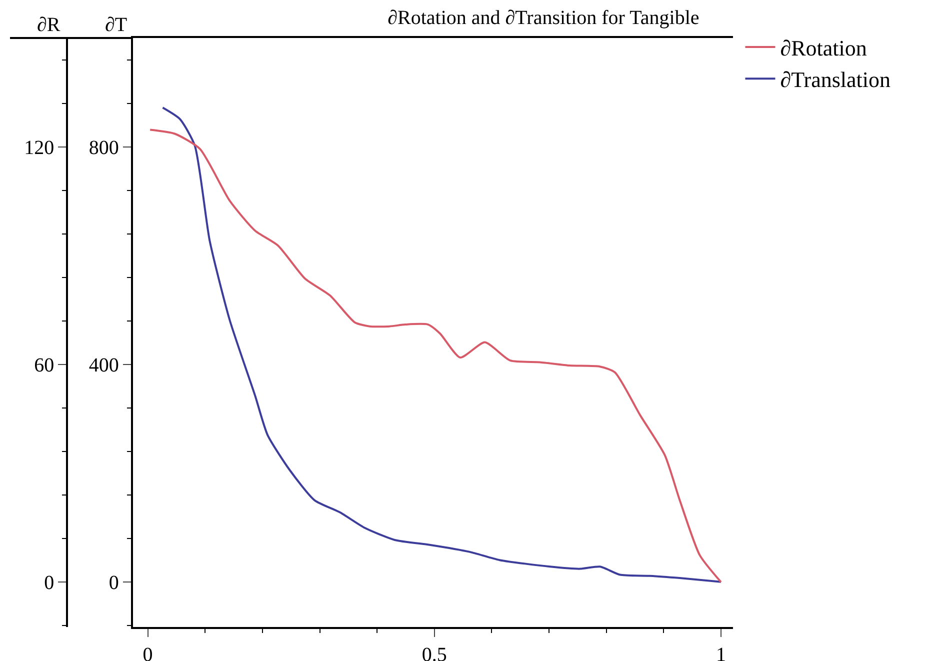 The image size is (929, 661). What do you see at coordinates (721, 652) in the screenshot?
I see `x-tick-label: 1` at bounding box center [721, 652].